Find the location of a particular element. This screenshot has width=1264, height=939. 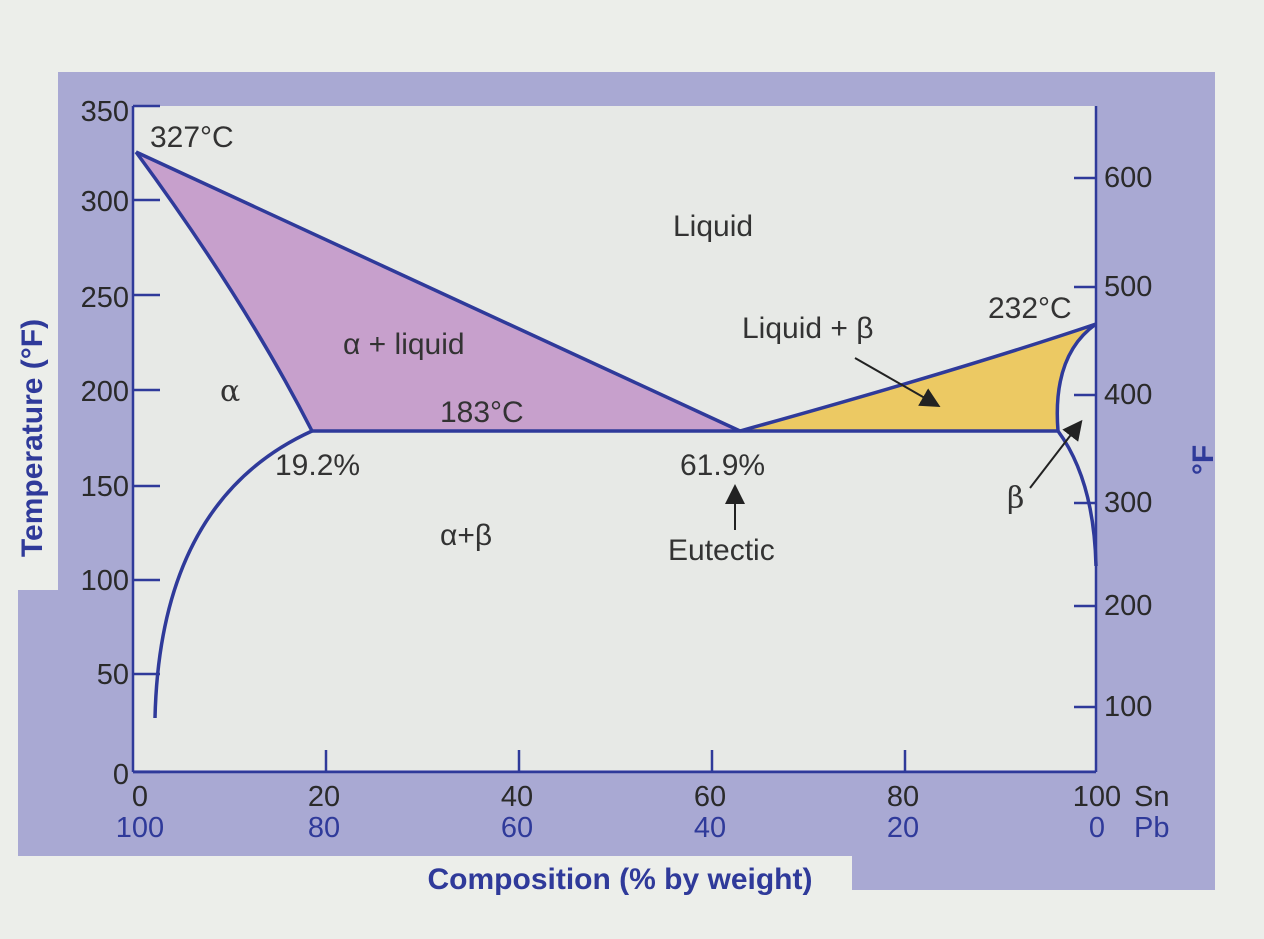

right-tick-label: 300 is located at coordinates (1128, 503).